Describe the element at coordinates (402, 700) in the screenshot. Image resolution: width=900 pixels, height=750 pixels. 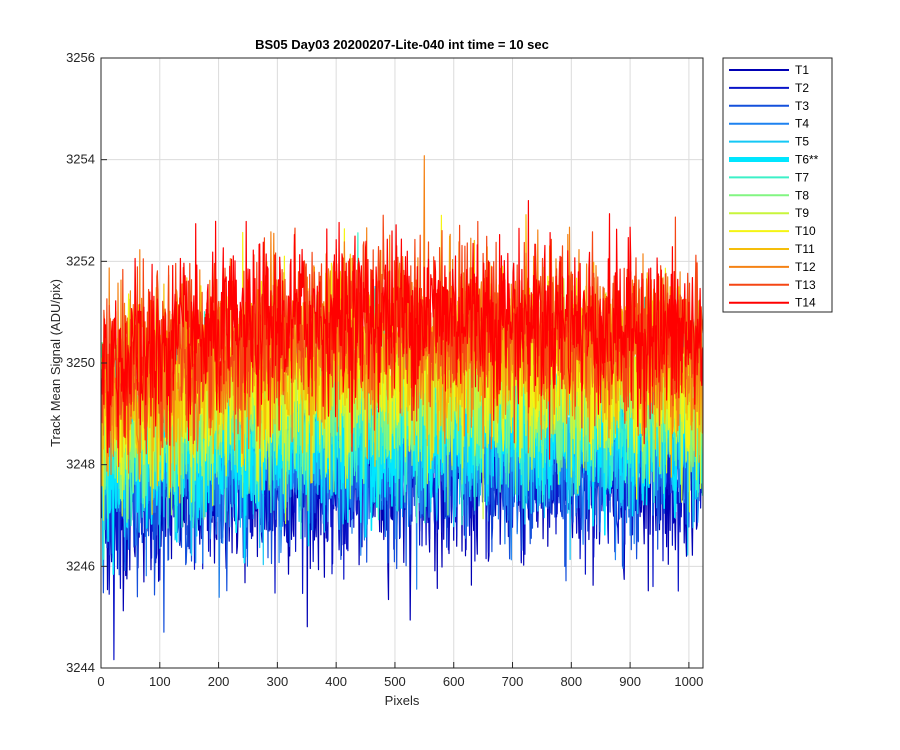
I see `x-axis-label: Pixels` at that location.